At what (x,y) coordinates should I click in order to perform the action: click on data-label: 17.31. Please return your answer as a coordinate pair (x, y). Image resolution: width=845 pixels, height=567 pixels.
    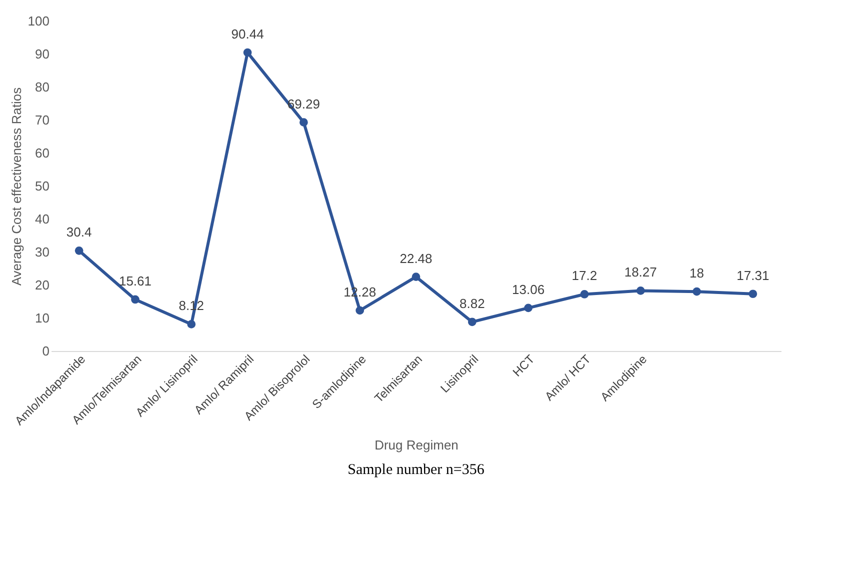
    Looking at the image, I should click on (753, 275).